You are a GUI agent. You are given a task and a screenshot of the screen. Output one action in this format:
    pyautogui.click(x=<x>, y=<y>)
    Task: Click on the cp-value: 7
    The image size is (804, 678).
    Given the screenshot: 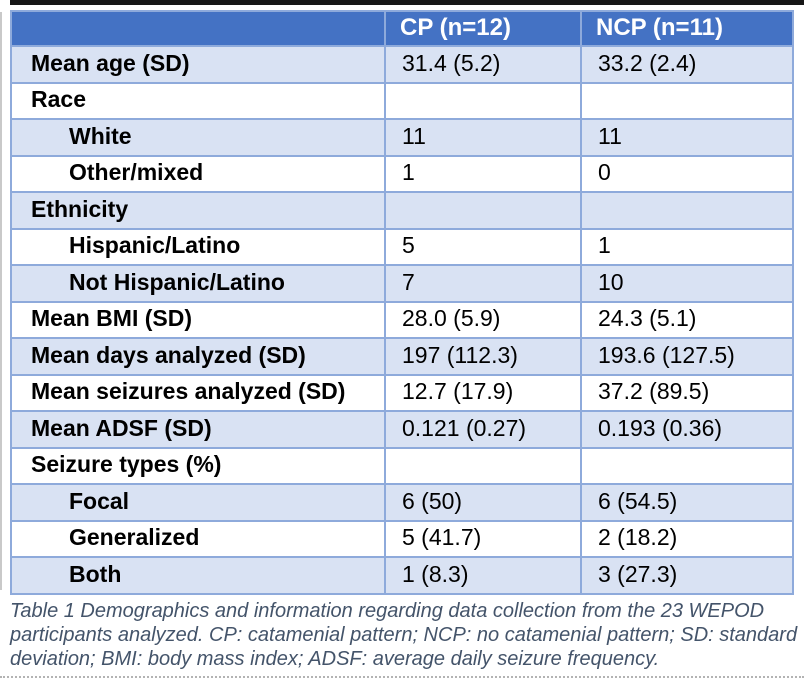 What is the action you would take?
    pyautogui.click(x=483, y=283)
    